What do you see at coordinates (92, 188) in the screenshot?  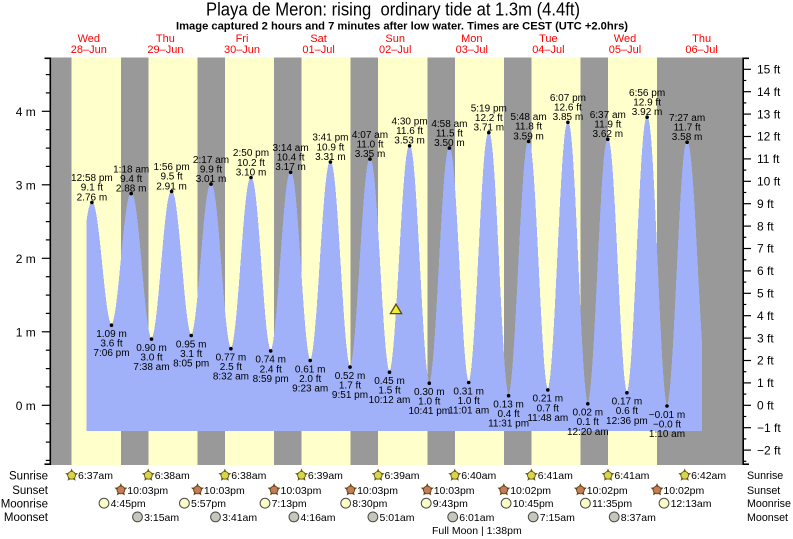 I see `svg-text: 9.1 ft` at bounding box center [92, 188].